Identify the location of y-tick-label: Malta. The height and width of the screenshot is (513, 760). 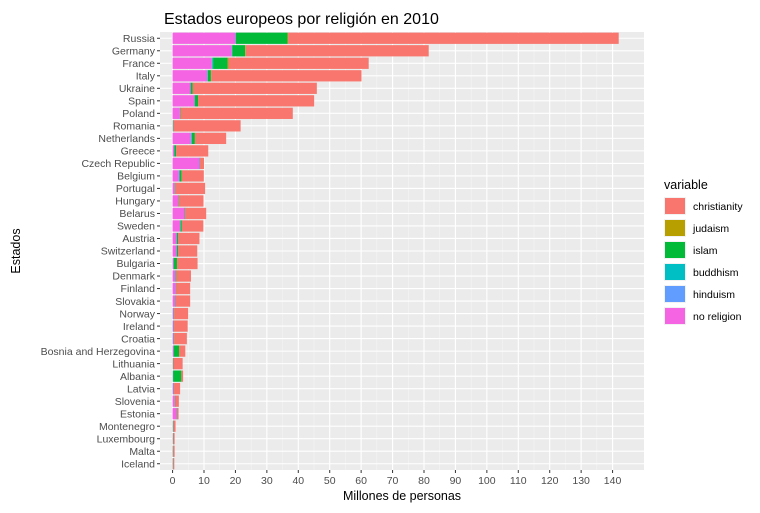
(142, 452).